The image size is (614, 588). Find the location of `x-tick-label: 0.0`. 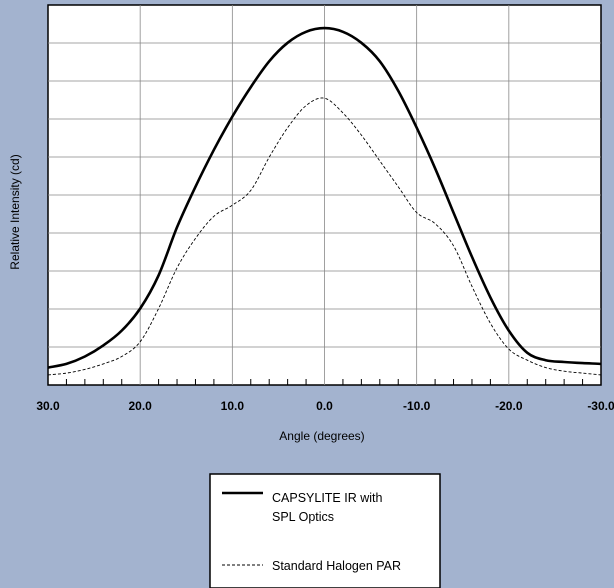

x-tick-label: 0.0 is located at coordinates (324, 406).